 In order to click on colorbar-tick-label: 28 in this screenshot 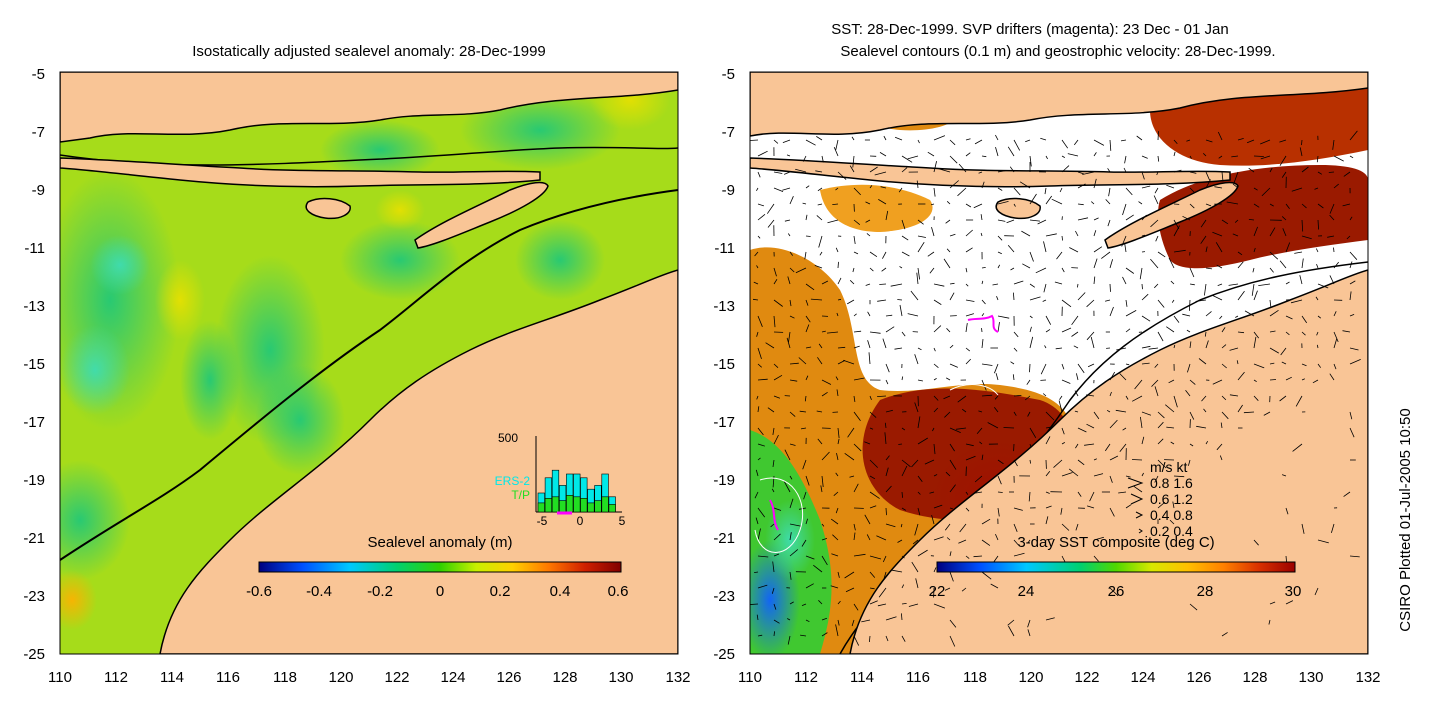, I will do `click(1205, 591)`.